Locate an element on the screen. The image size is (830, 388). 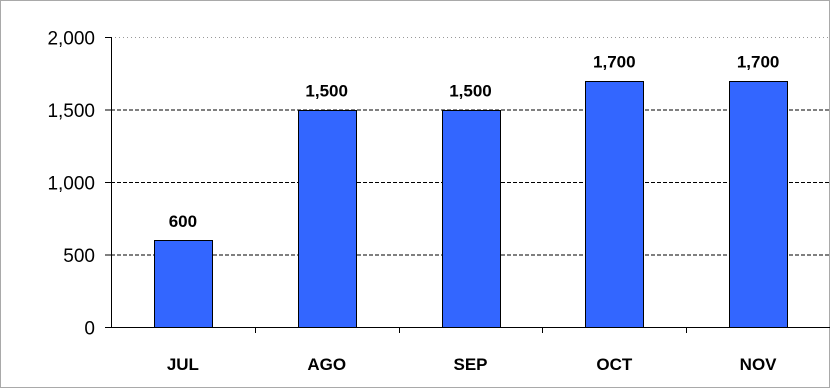
bar-nov is located at coordinates (758, 204).